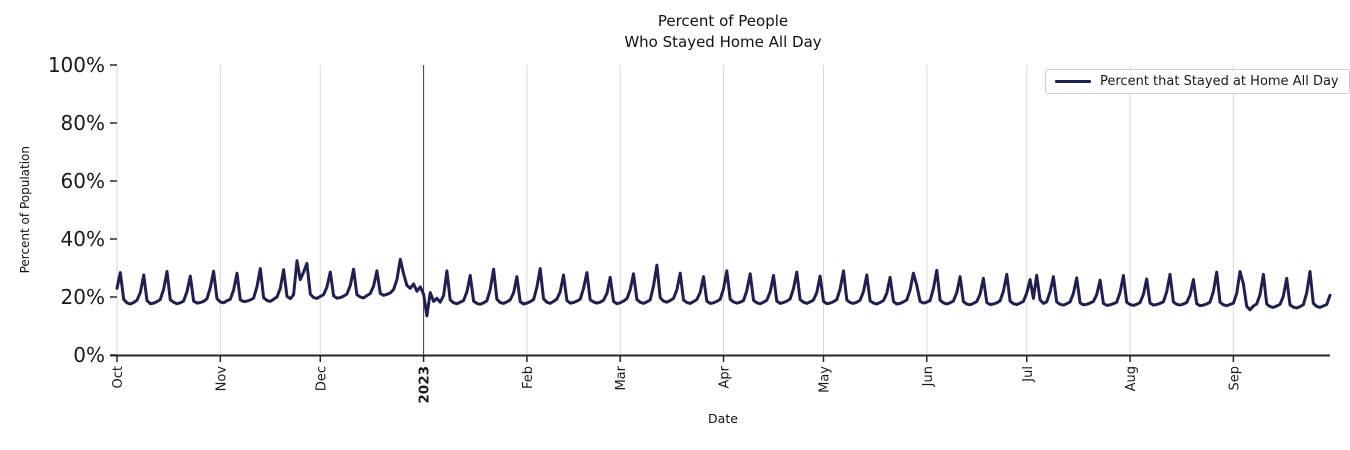 This screenshot has width=1350, height=450. I want to click on legend-box: Percent that Stayed at Home All Day, so click(1197, 81).